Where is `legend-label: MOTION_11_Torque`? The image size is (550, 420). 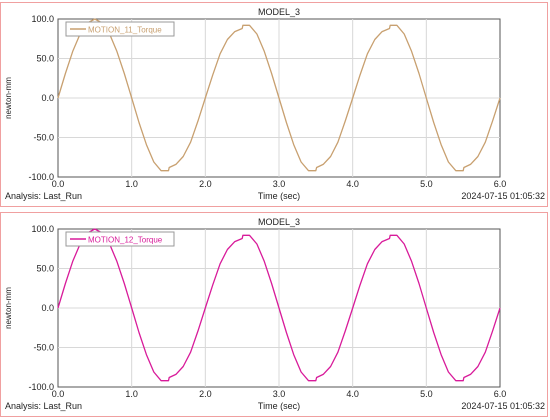
legend-label: MOTION_11_Torque is located at coordinates (125, 30).